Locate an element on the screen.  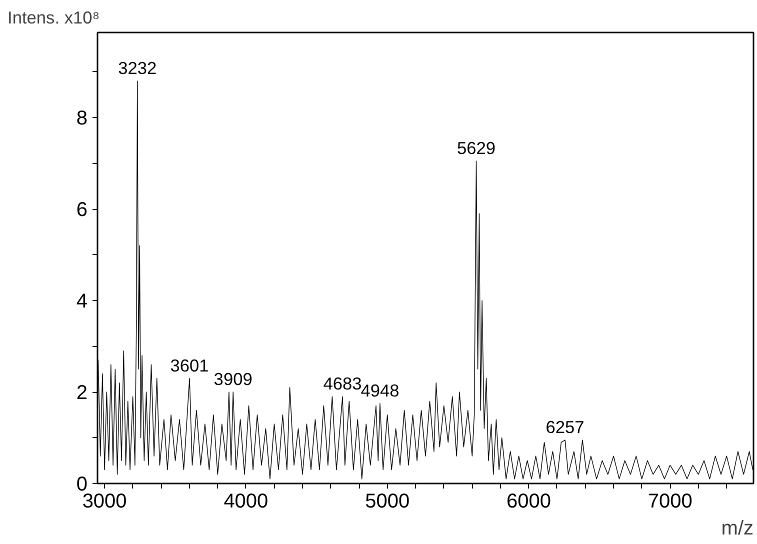
y-tick-label: 4 is located at coordinates (82, 301).